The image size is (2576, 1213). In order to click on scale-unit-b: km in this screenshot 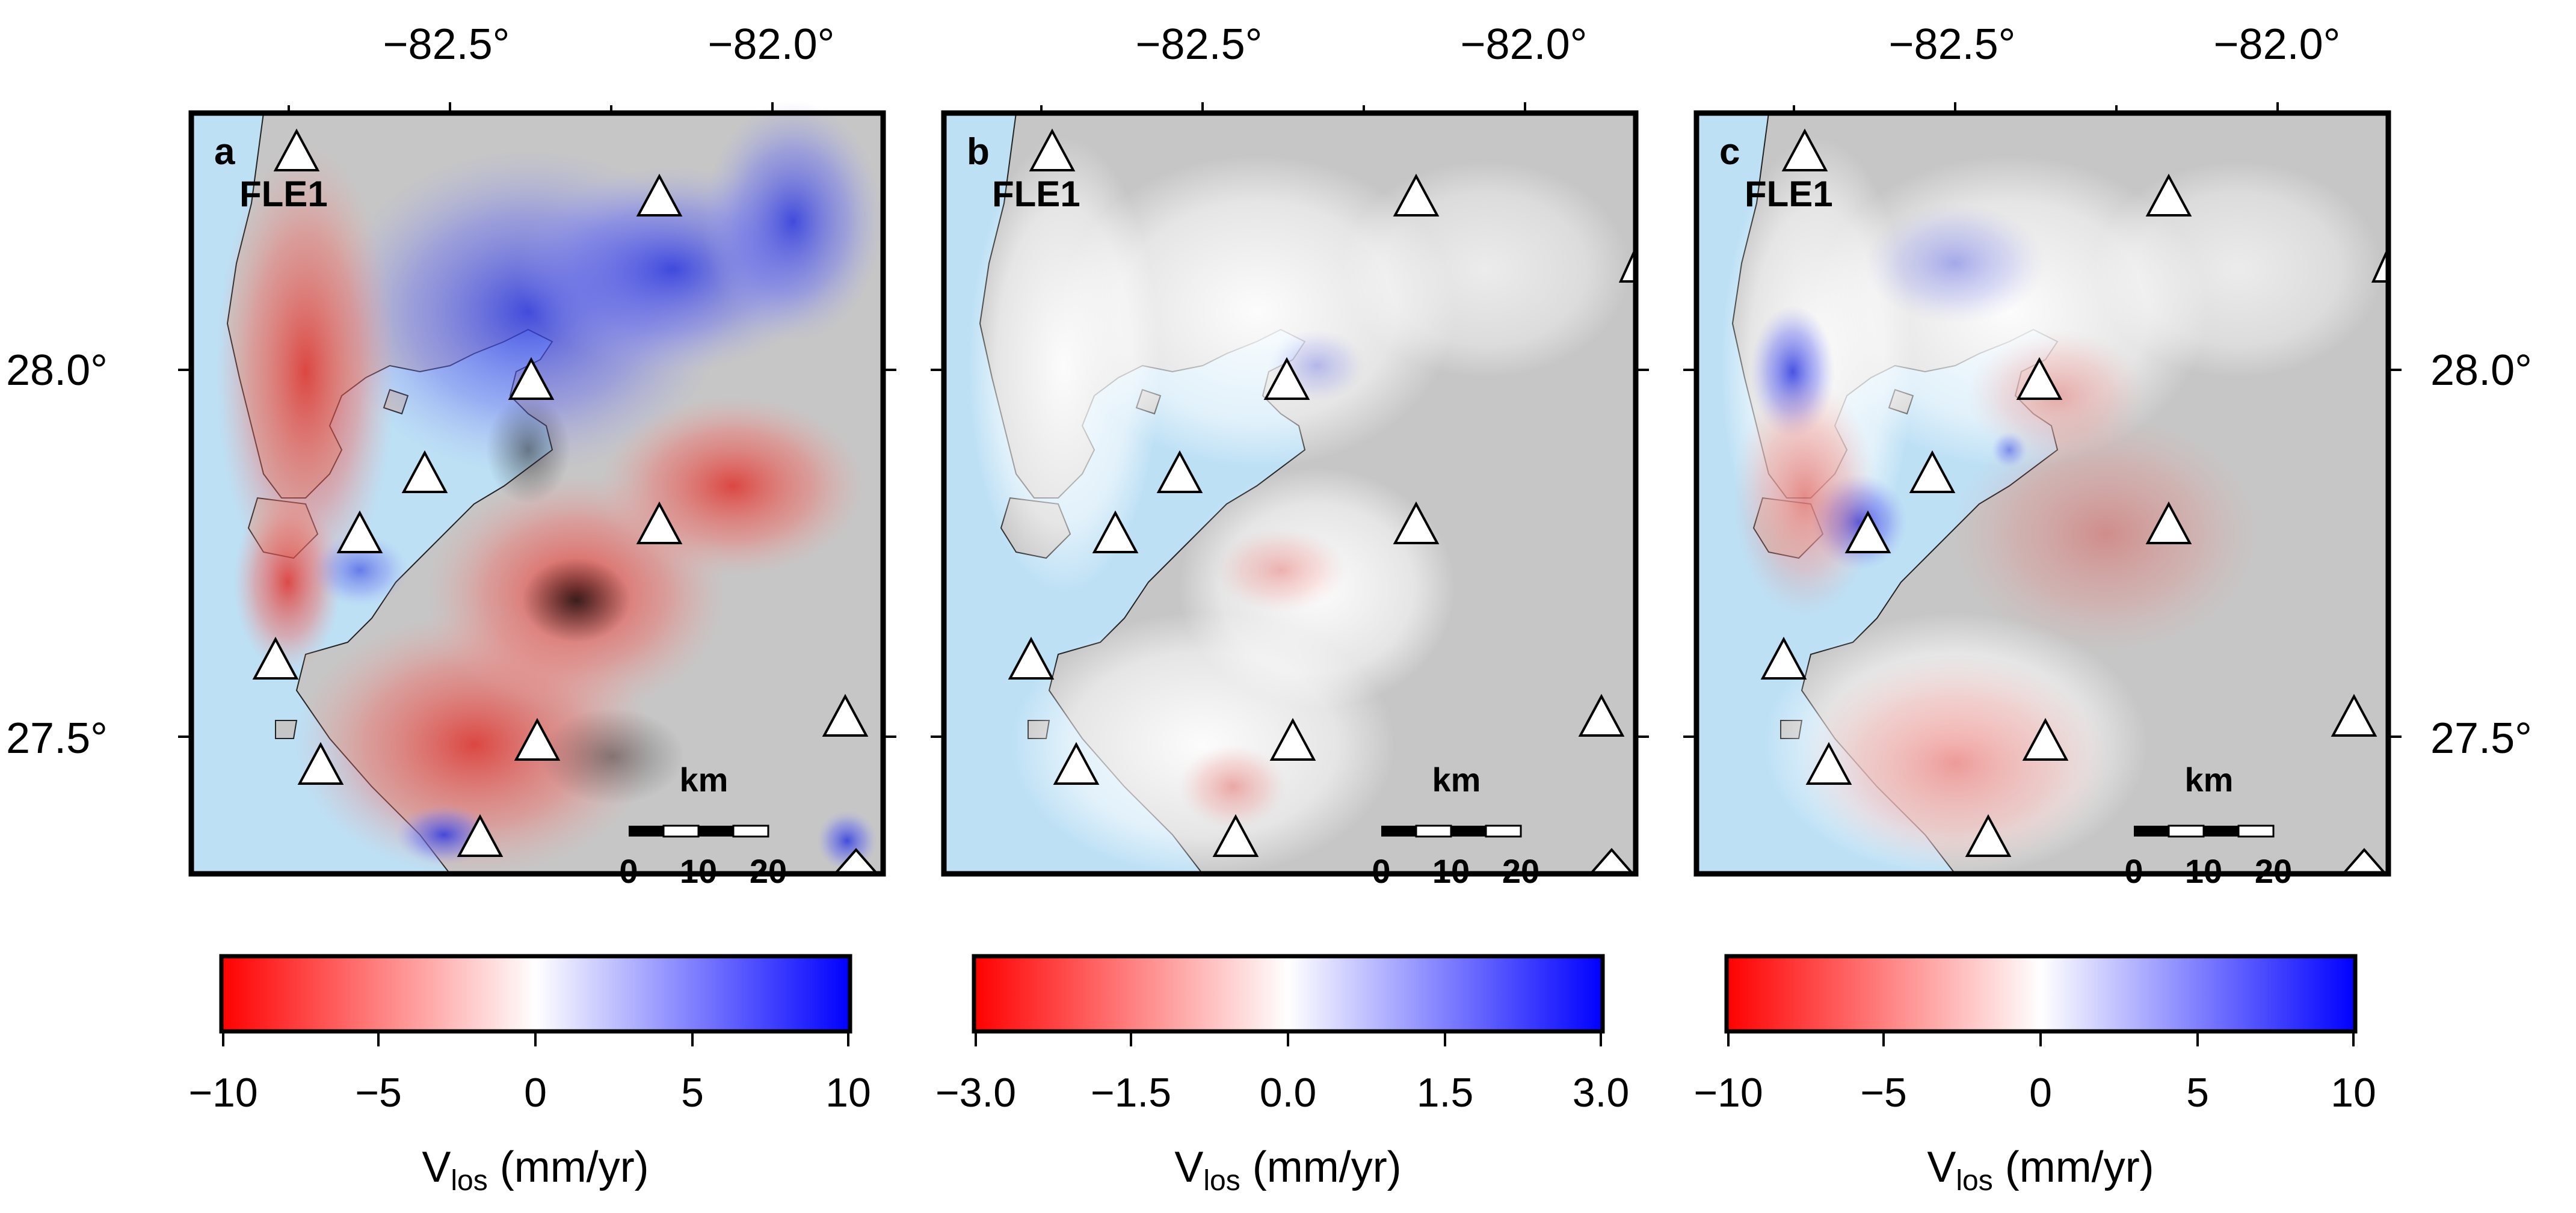, I will do `click(1456, 780)`.